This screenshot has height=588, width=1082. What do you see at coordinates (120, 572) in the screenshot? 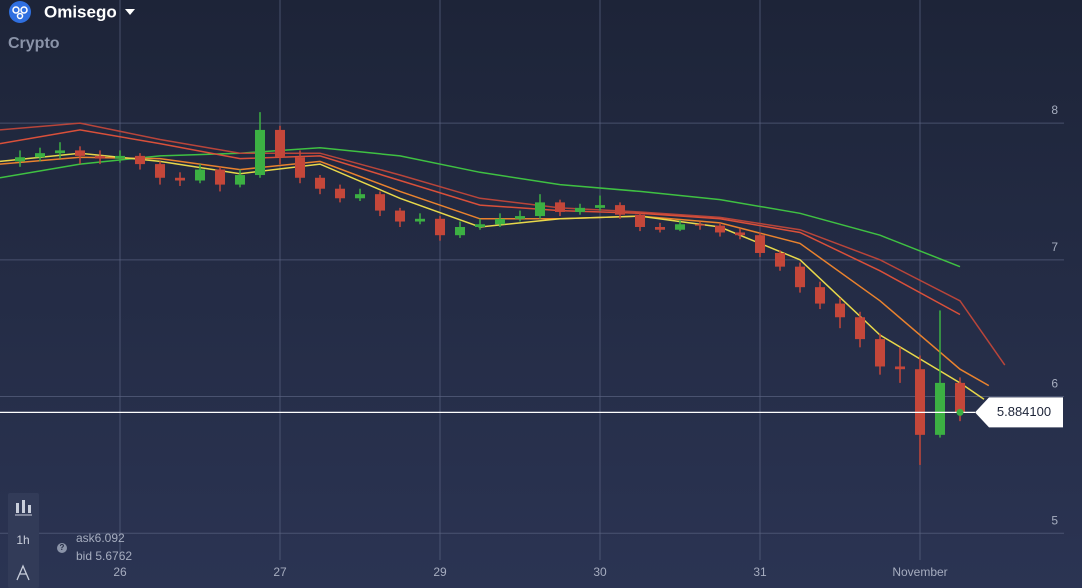
I see `x-tick-label: 26` at bounding box center [120, 572].